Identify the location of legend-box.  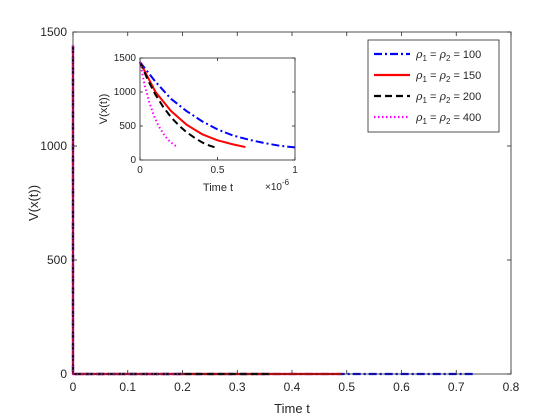
(433, 86).